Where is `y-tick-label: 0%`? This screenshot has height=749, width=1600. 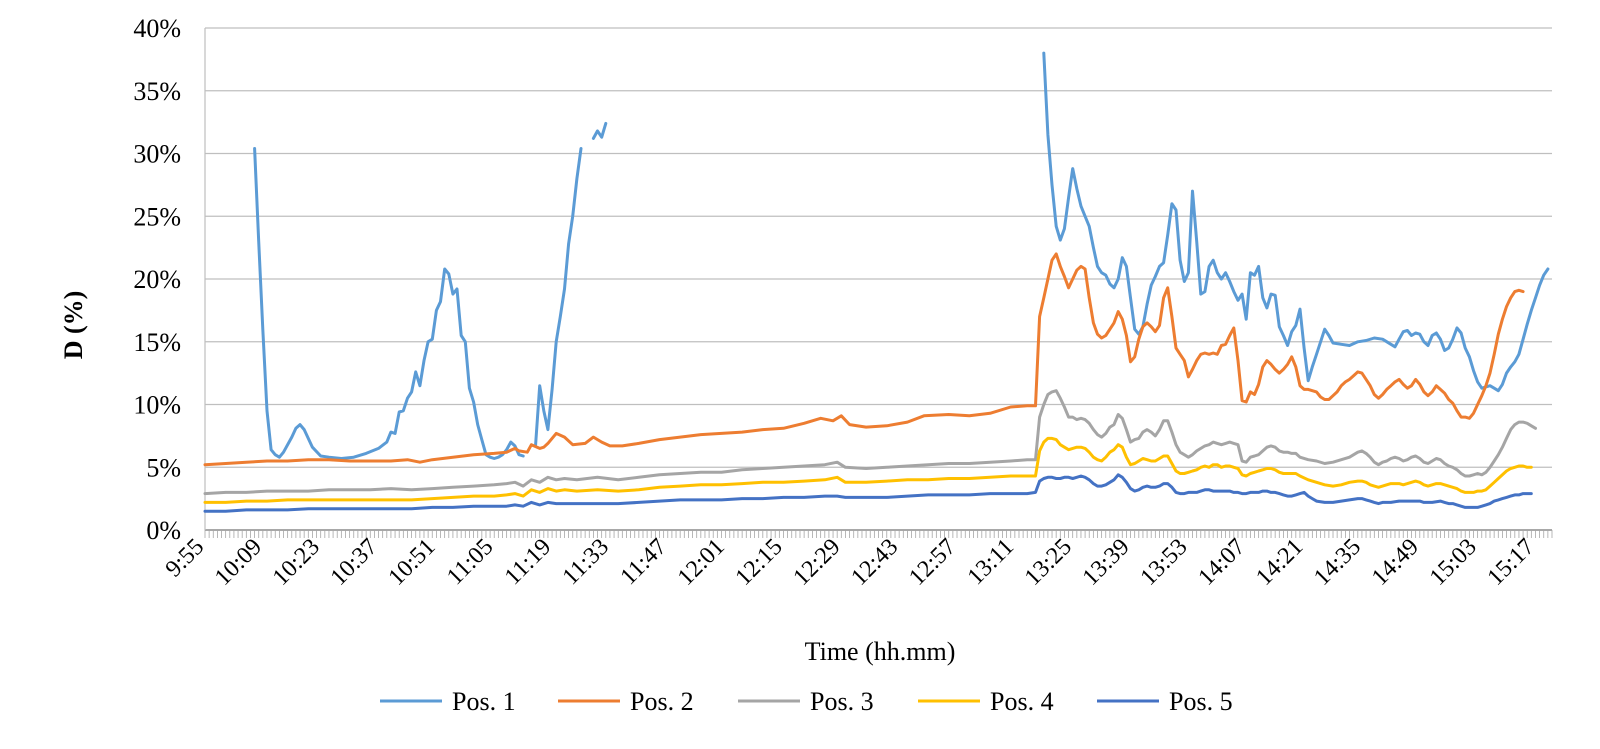
y-tick-label: 0% is located at coordinates (163, 530).